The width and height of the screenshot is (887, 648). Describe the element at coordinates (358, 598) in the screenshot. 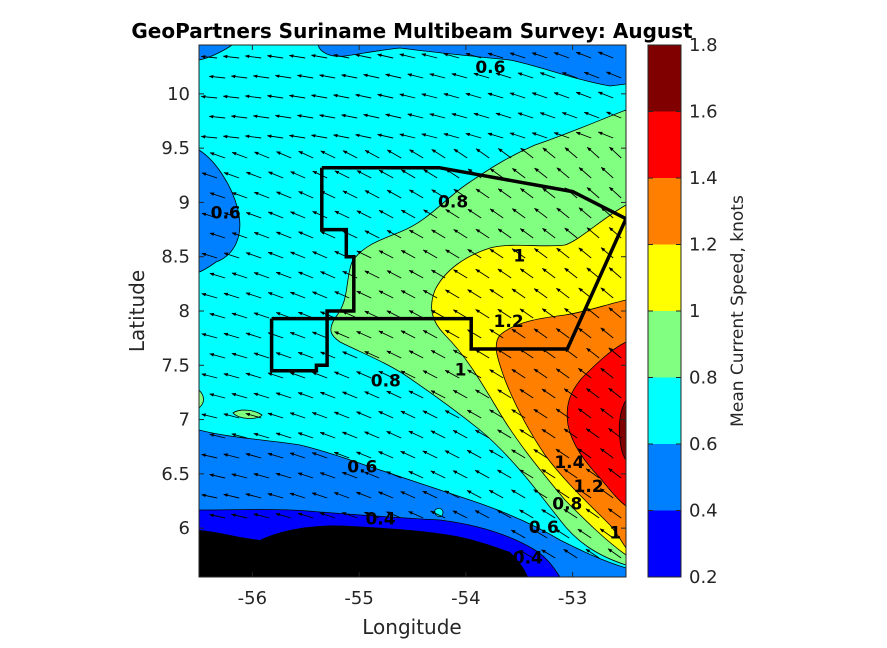

I see `x-tick-label: -55` at that location.